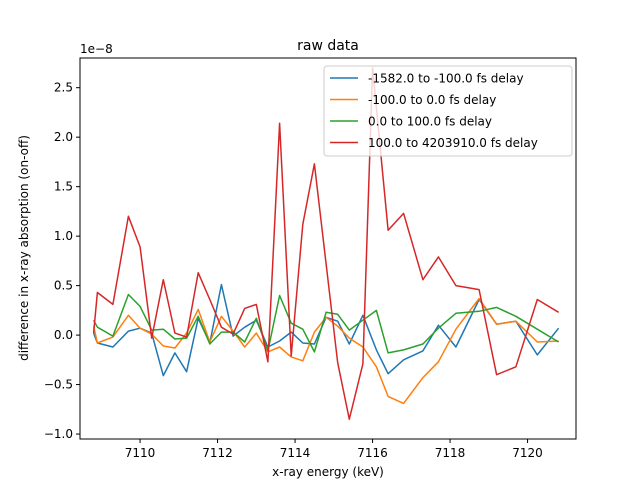  I want to click on y-tick-label: 0.0, so click(63, 335).